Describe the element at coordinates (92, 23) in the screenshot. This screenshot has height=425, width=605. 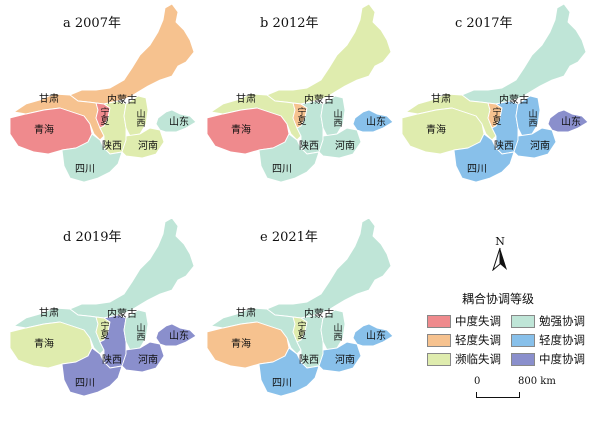
I see `panel-title: a 2007年` at that location.